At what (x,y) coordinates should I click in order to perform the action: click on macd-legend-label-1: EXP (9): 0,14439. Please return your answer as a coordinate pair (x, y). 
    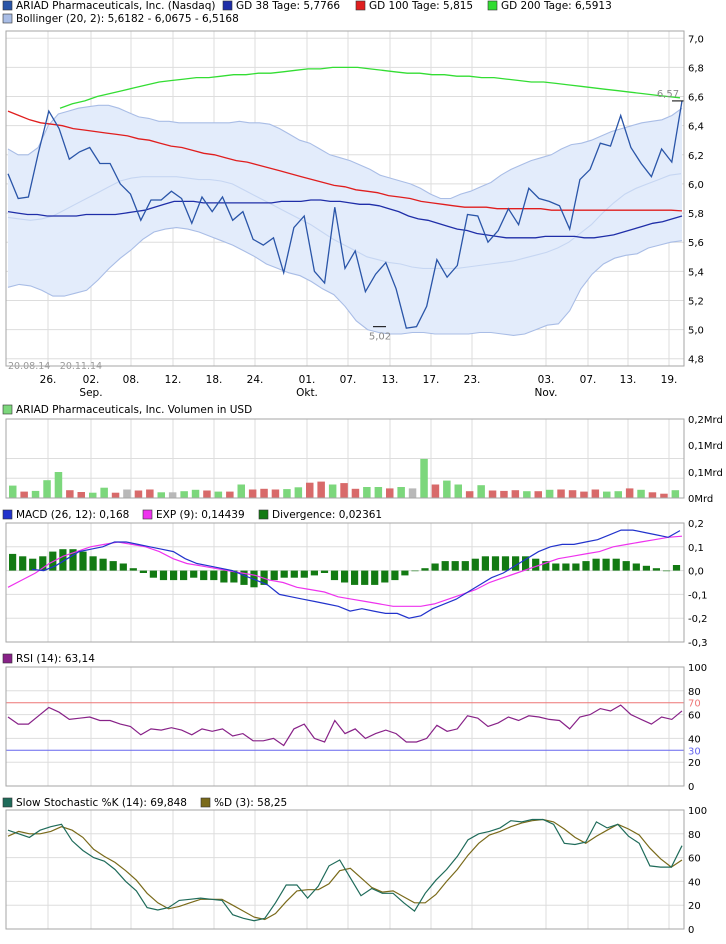
    Looking at the image, I should click on (200, 515).